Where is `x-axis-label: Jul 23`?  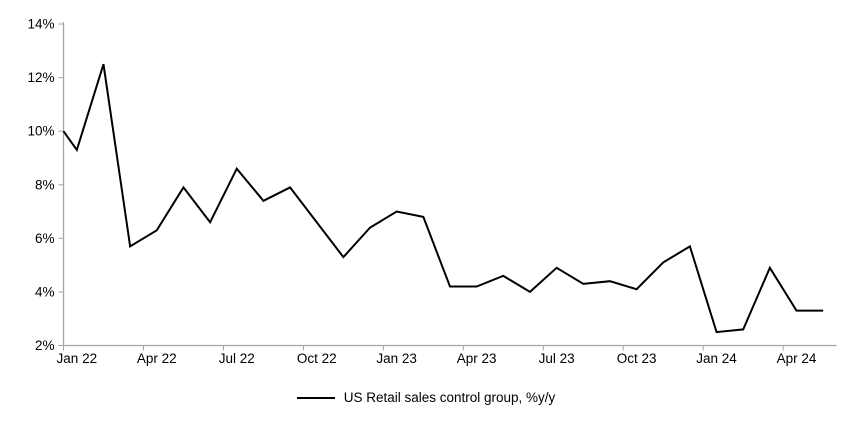
x-axis-label: Jul 23 is located at coordinates (557, 358).